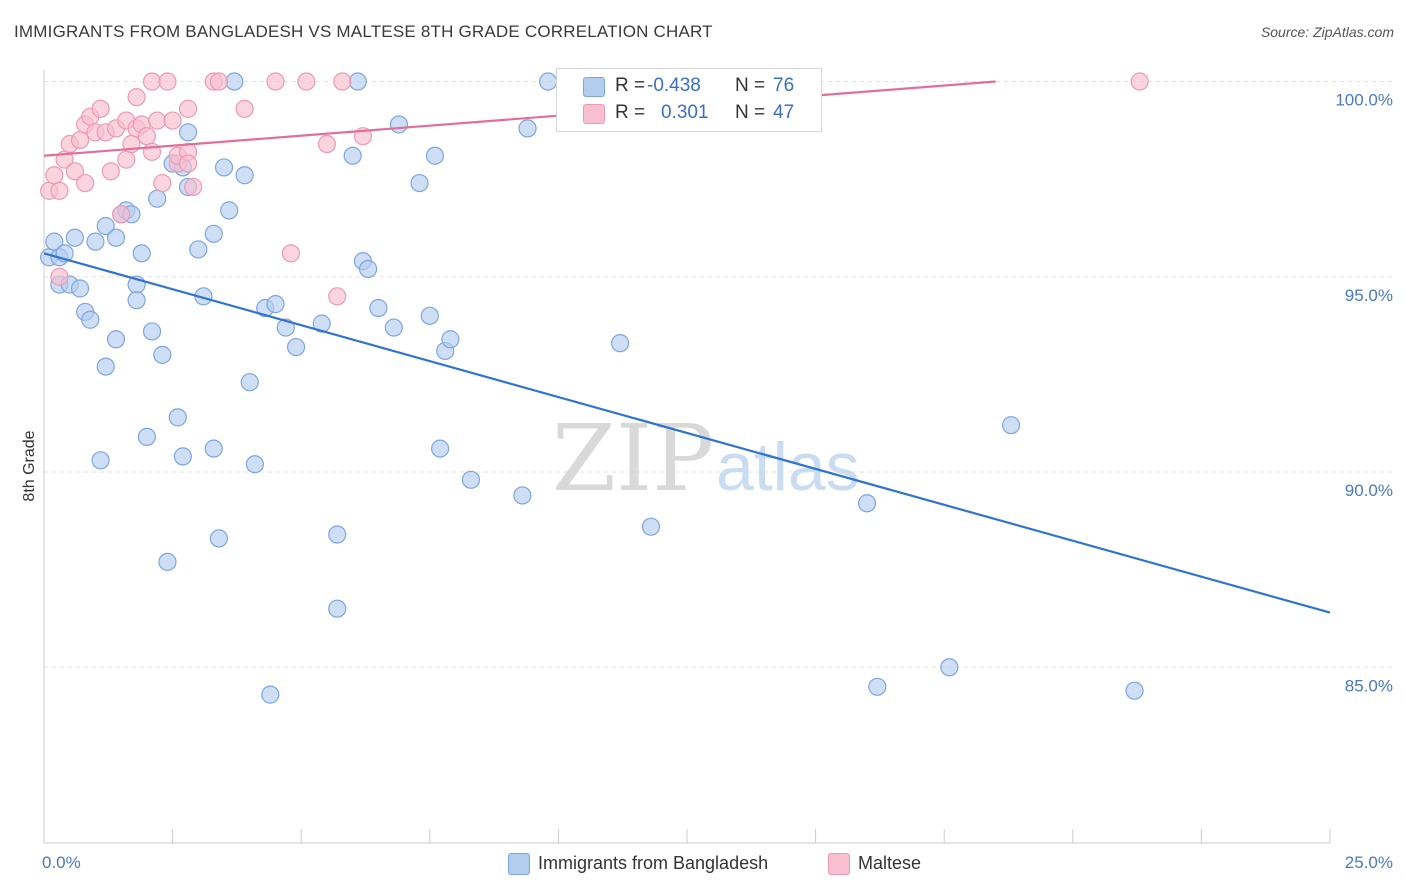 Image resolution: width=1406 pixels, height=892 pixels. I want to click on y-tick-label: 90.0%, so click(1369, 490).